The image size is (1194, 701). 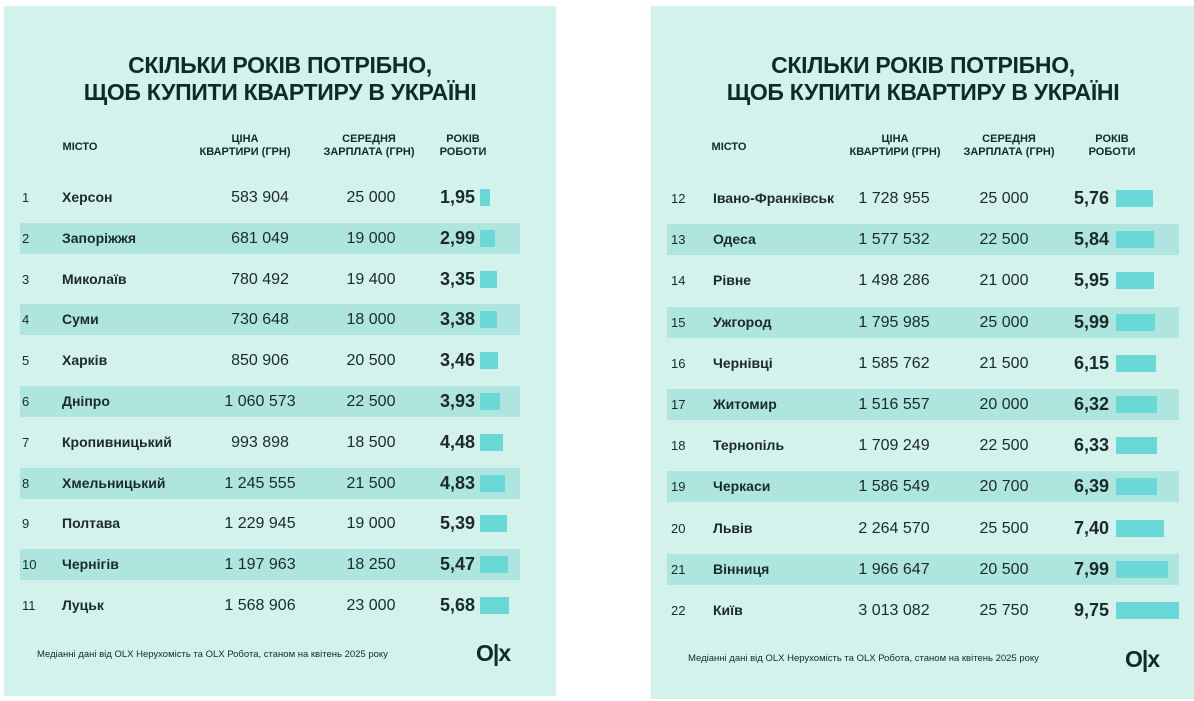 I want to click on years-of-work-label: 5,84, so click(x=1091, y=239).